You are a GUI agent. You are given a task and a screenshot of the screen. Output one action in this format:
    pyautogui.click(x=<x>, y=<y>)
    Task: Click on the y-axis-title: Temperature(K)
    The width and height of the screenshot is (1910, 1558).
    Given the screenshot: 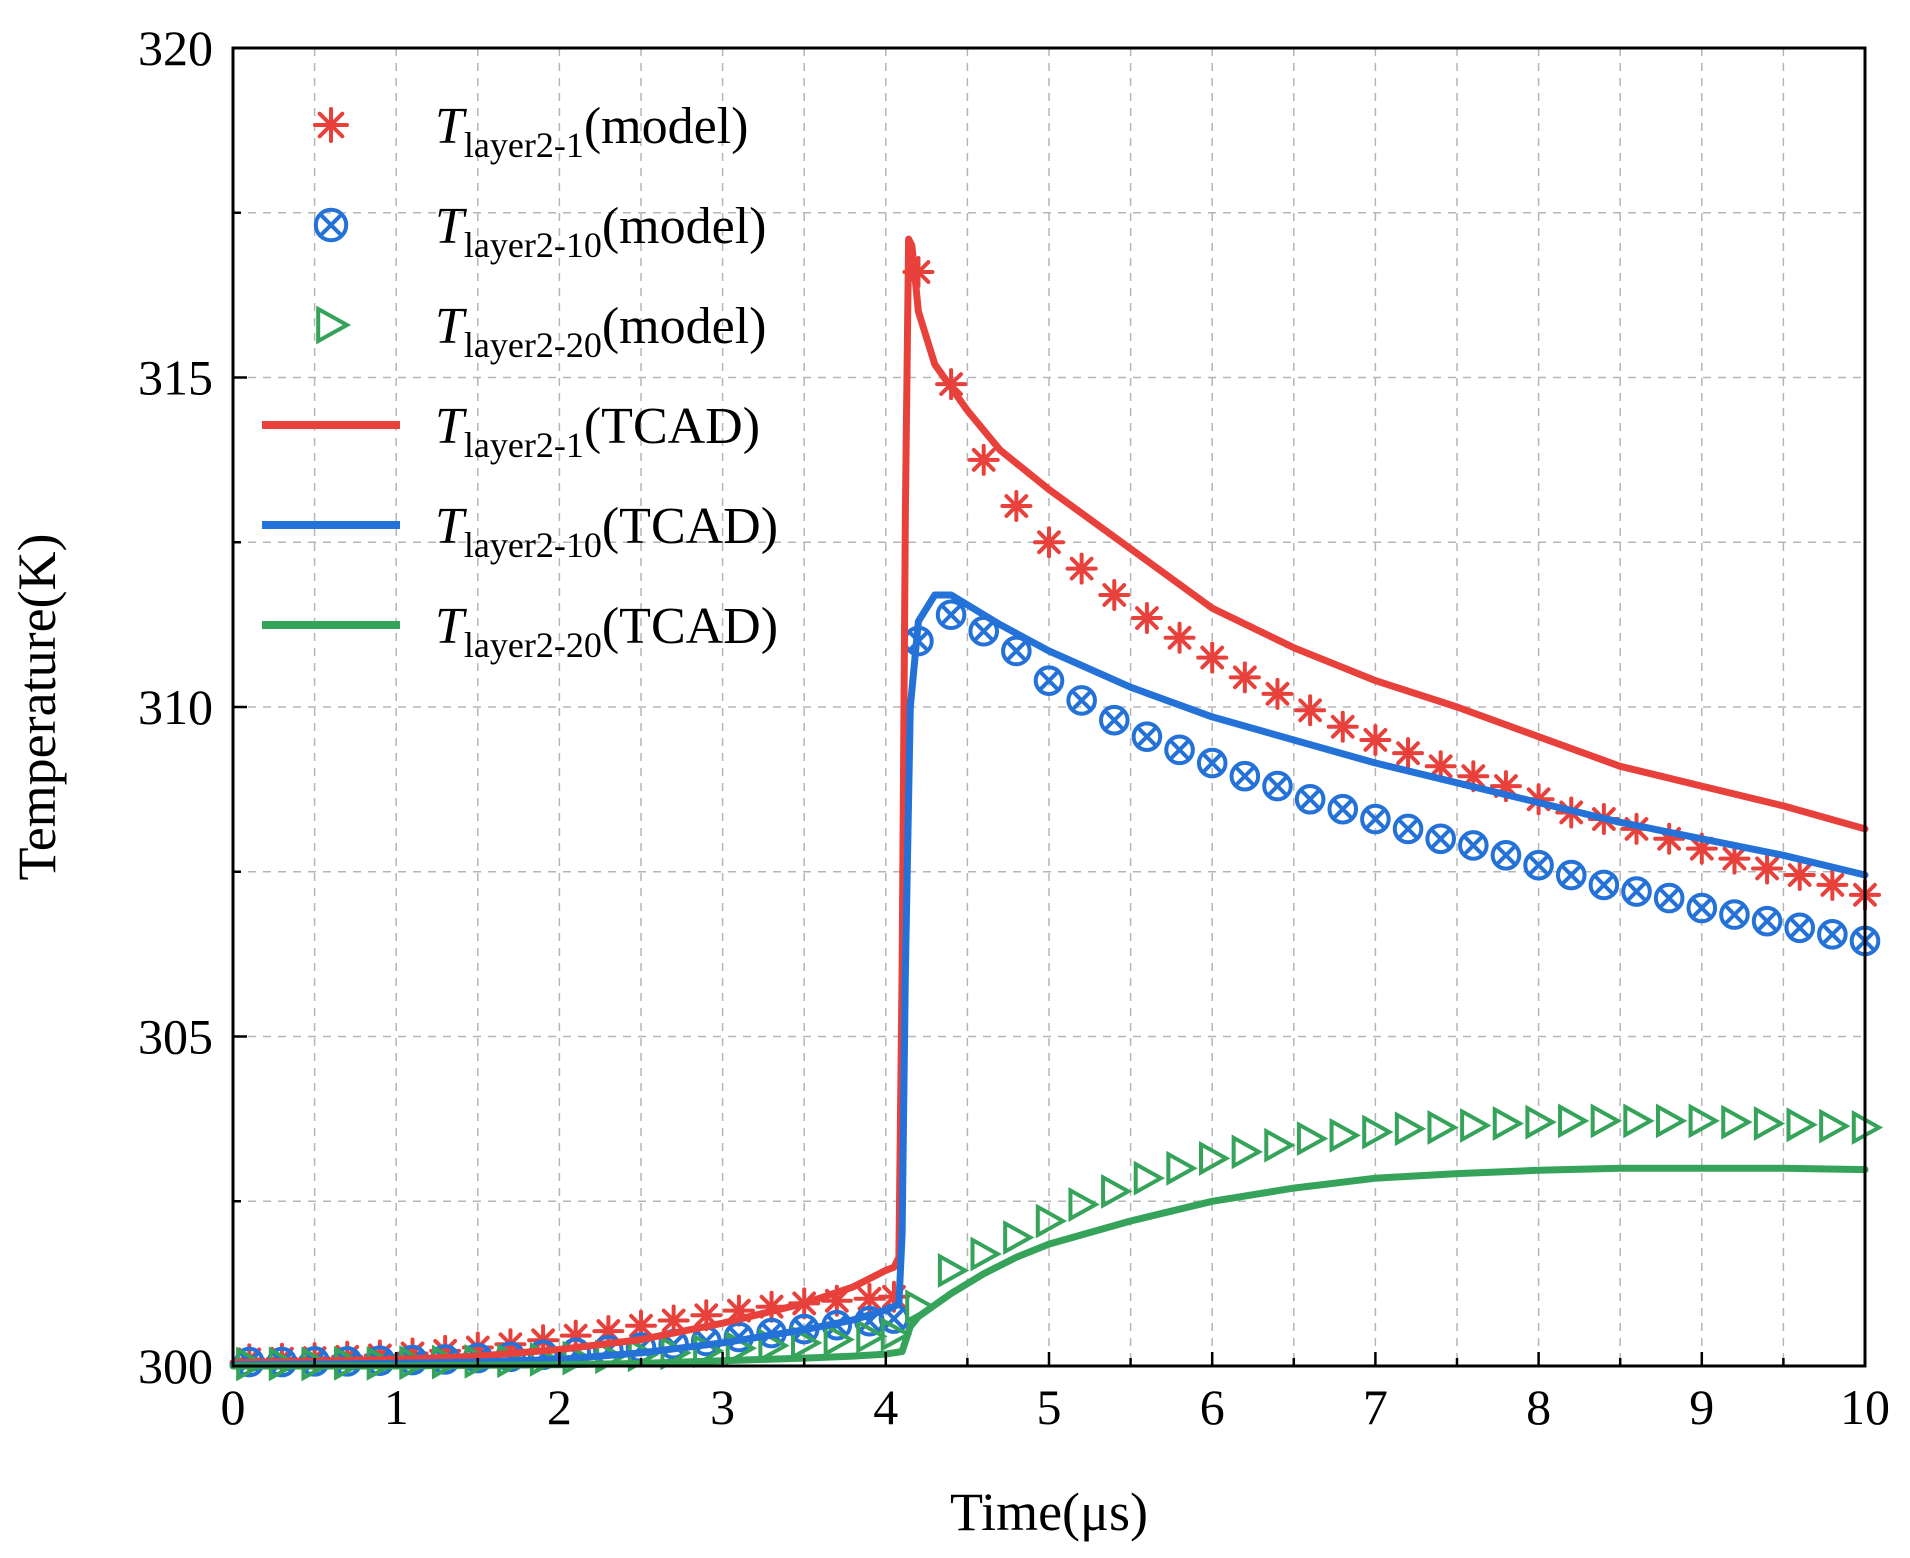 What is the action you would take?
    pyautogui.click(x=37, y=706)
    